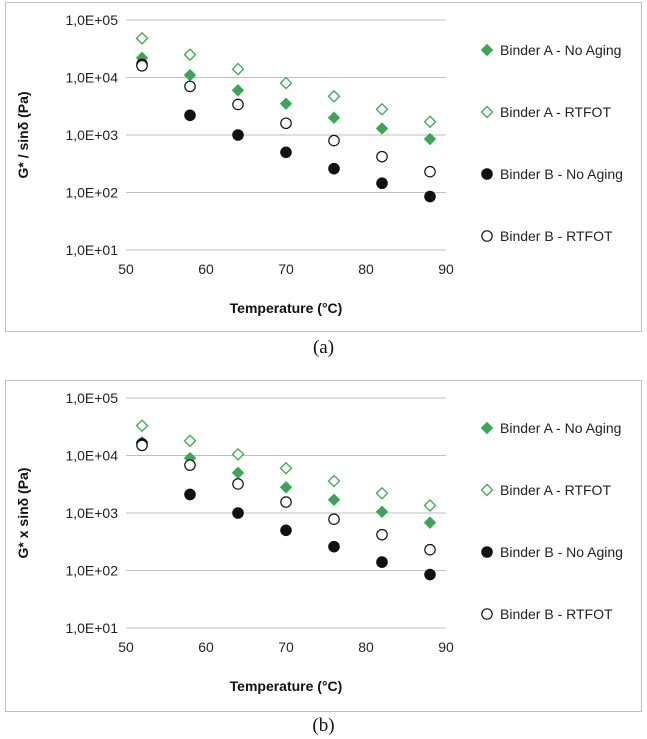  Describe the element at coordinates (323, 725) in the screenshot. I see `caption-b: (b)` at that location.